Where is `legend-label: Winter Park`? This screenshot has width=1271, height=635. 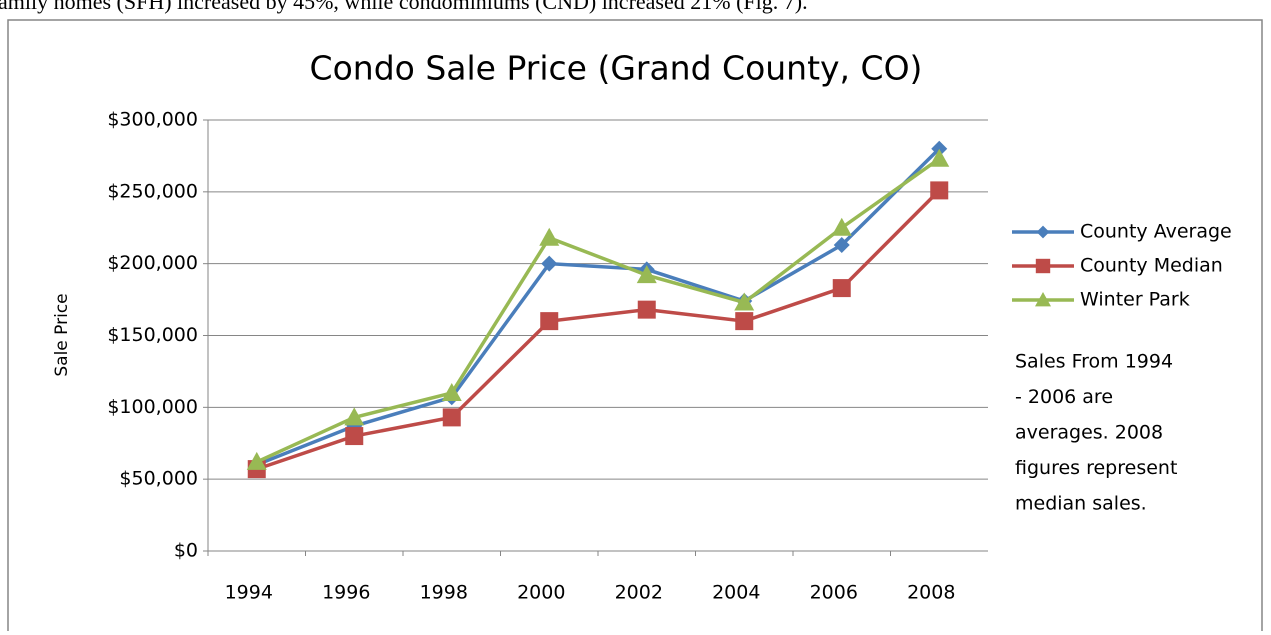
legend-label: Winter Park is located at coordinates (1135, 300).